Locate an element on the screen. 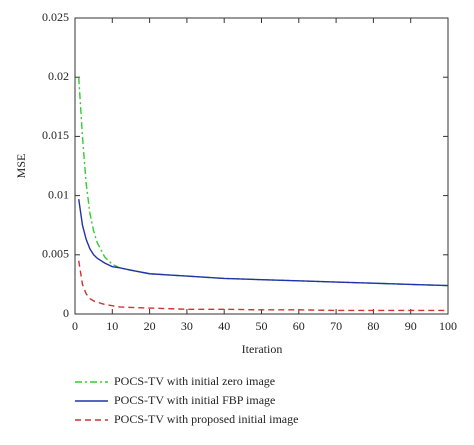 The image size is (474, 445). y-tick-label: 0.025 is located at coordinates (55, 17).